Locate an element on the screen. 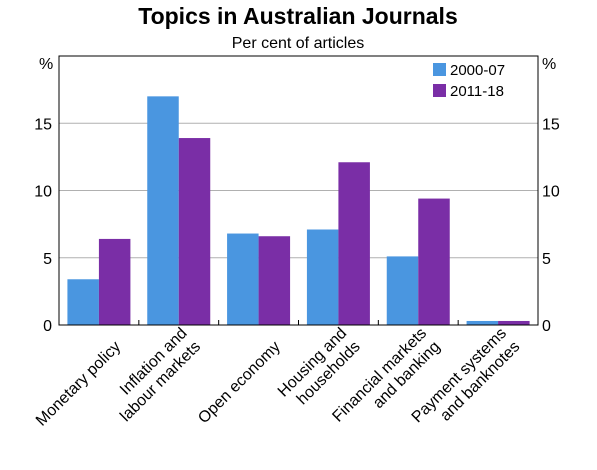 This screenshot has width=597, height=470. x-category-label: Open economy is located at coordinates (239, 382).